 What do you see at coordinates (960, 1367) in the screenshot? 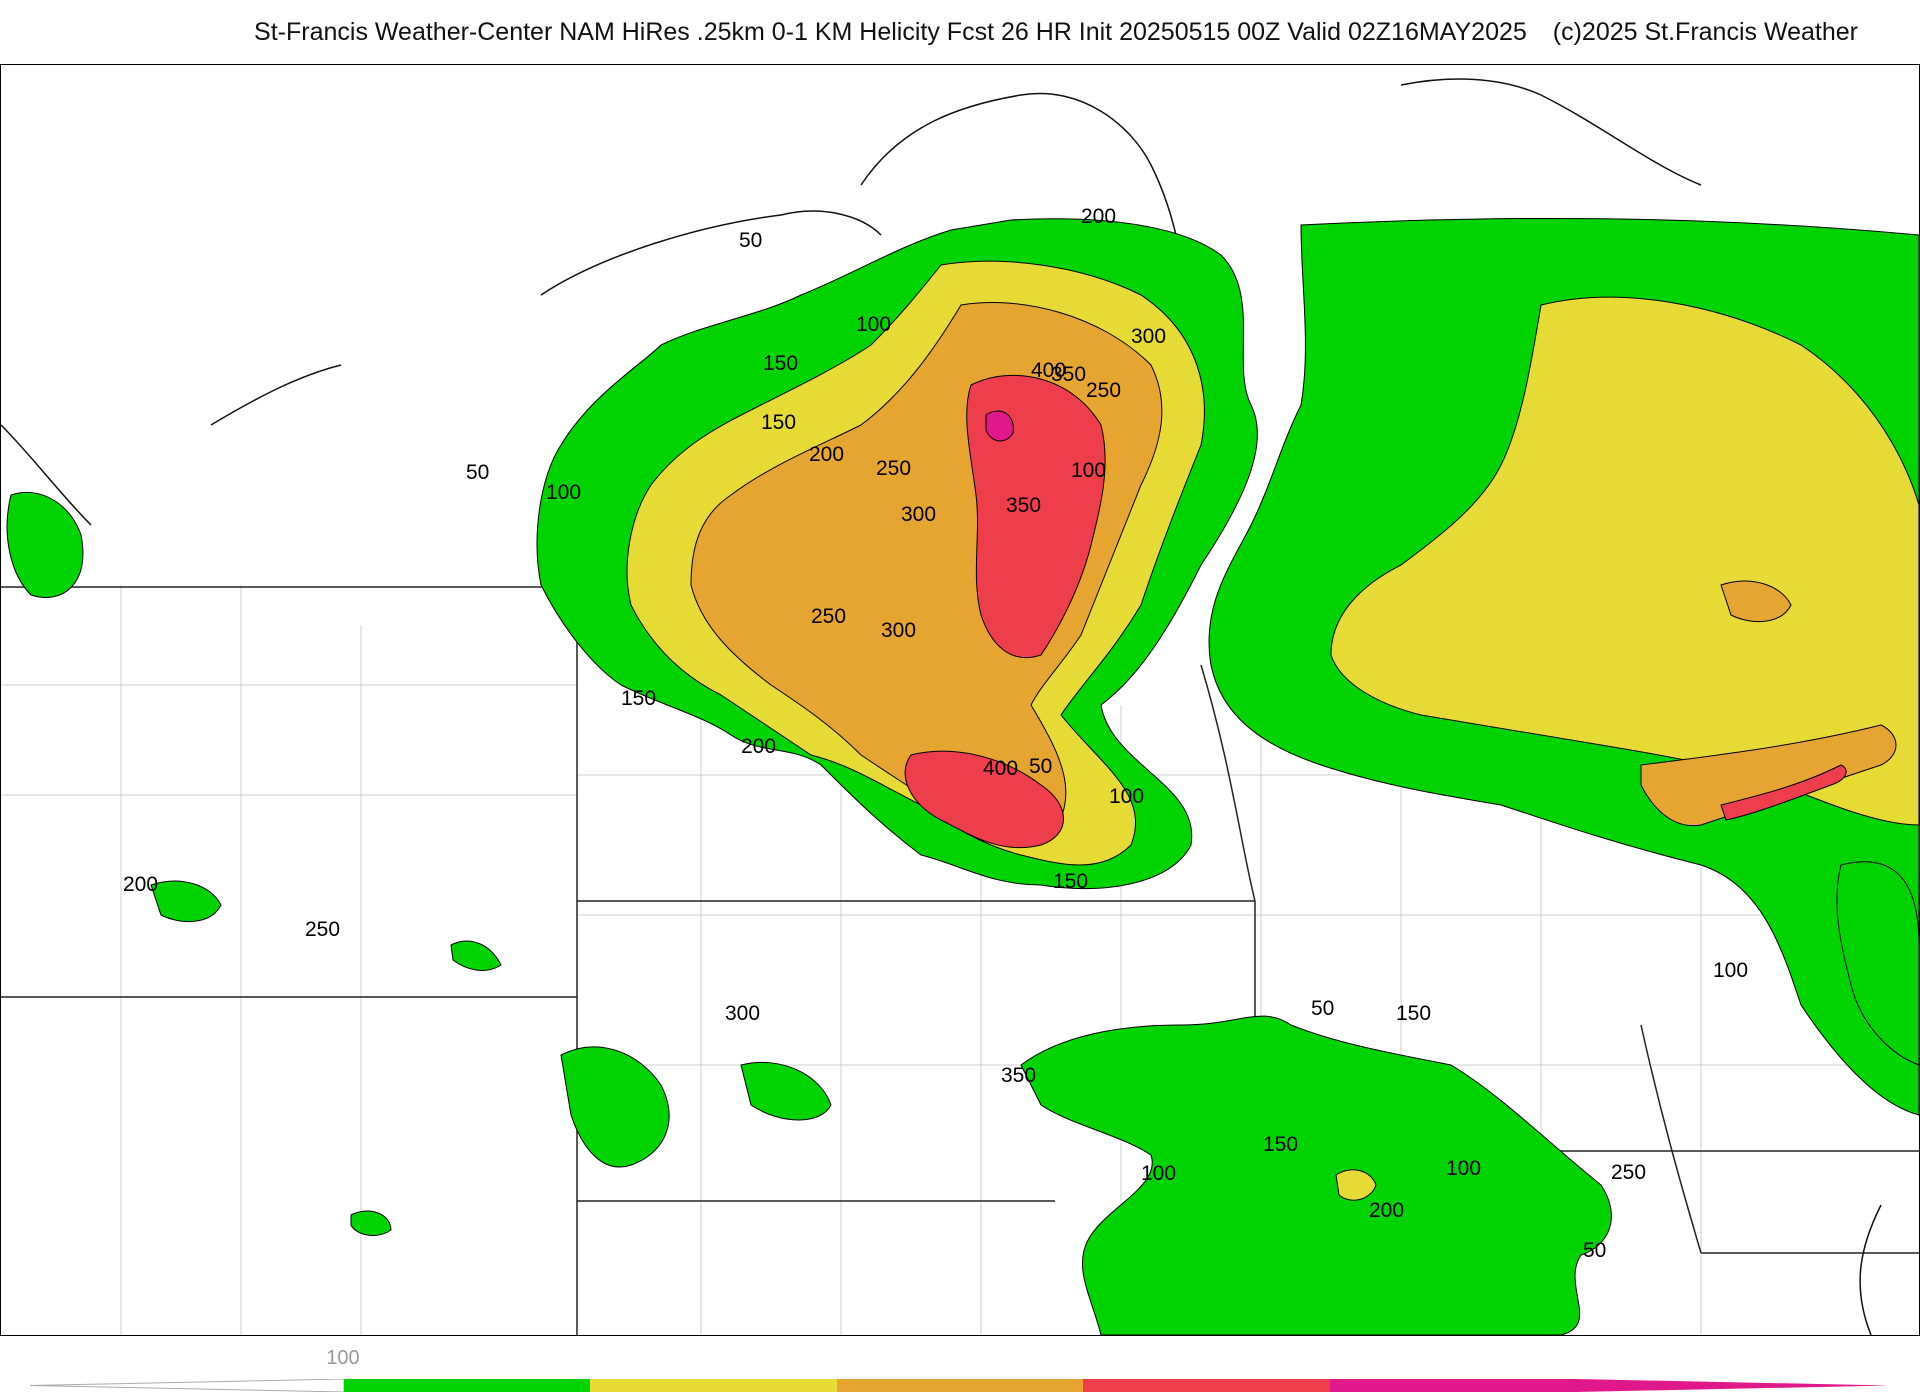
I see `color-legend: 100` at bounding box center [960, 1367].